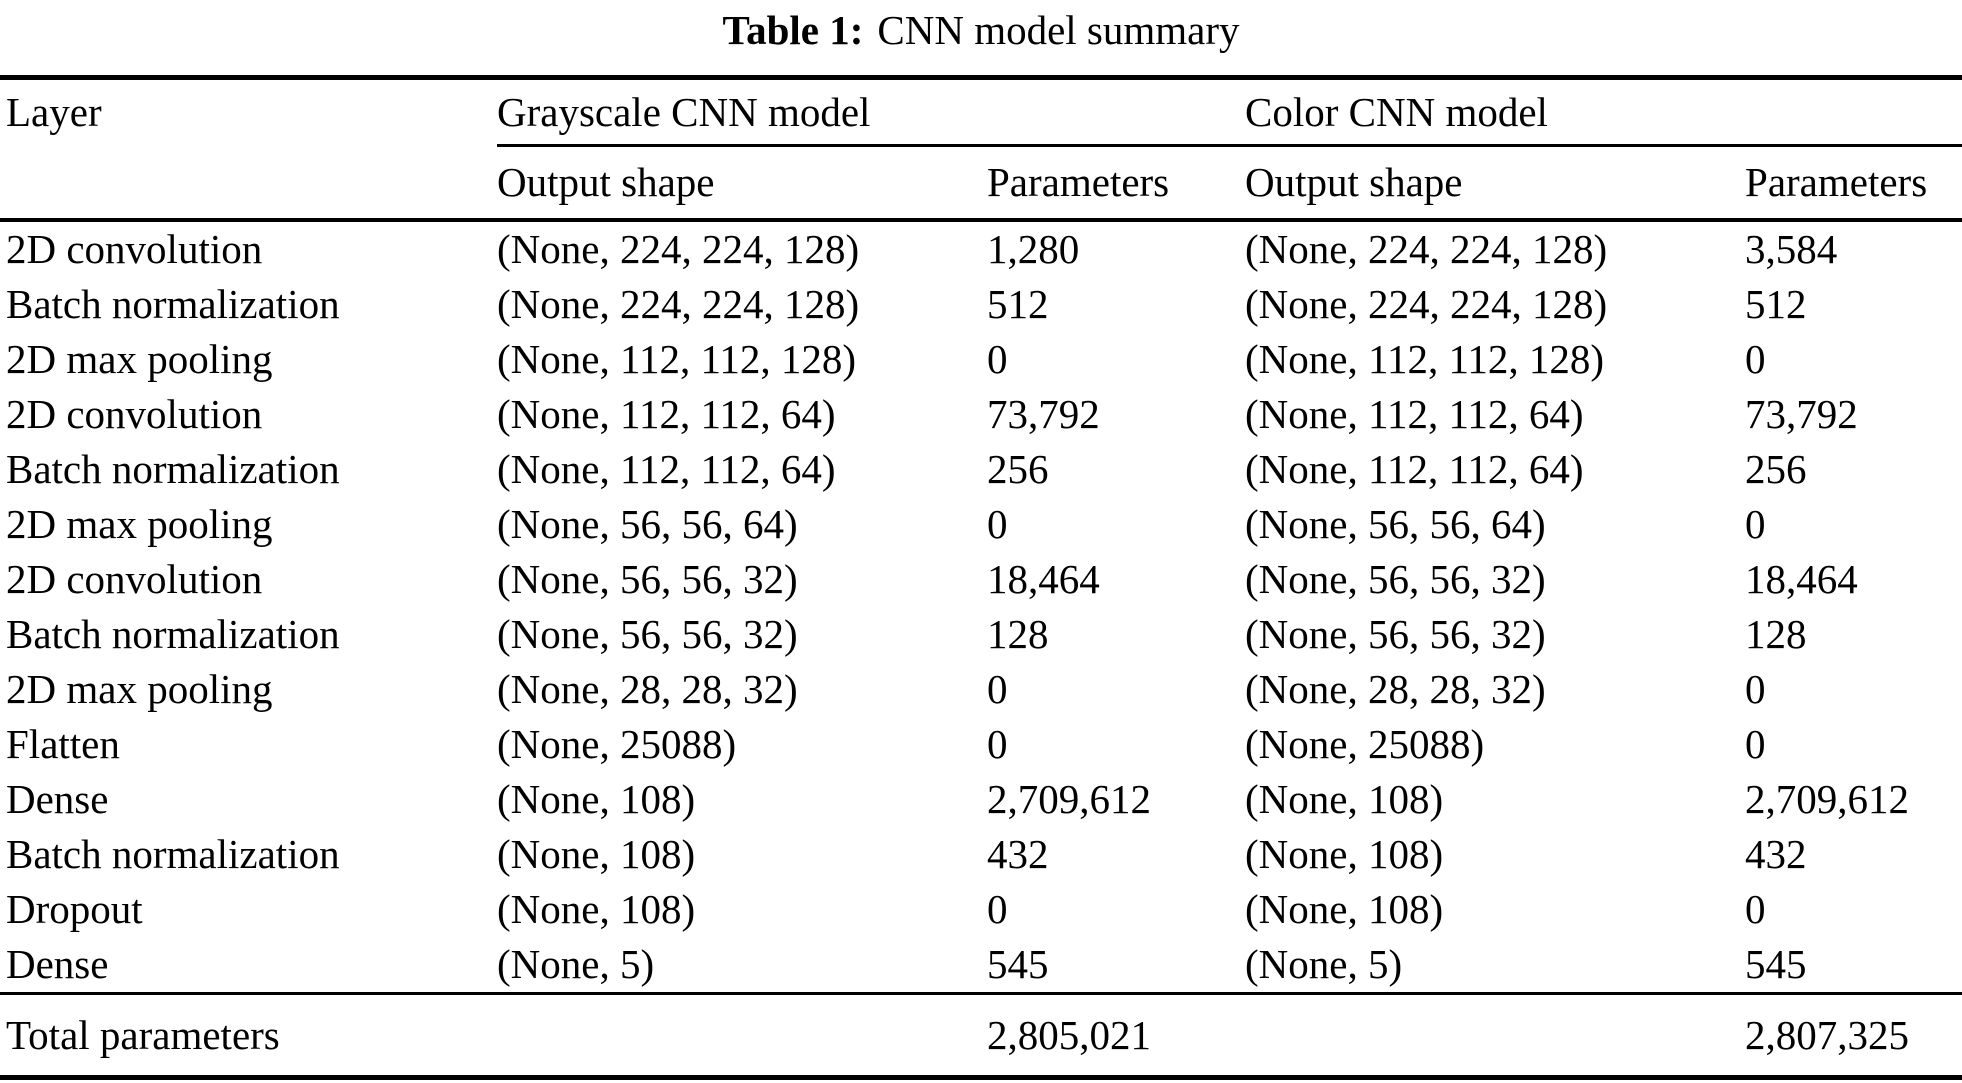  Describe the element at coordinates (1069, 799) in the screenshot. I see `grayscale-parameters-cell: 2,709,612` at that location.